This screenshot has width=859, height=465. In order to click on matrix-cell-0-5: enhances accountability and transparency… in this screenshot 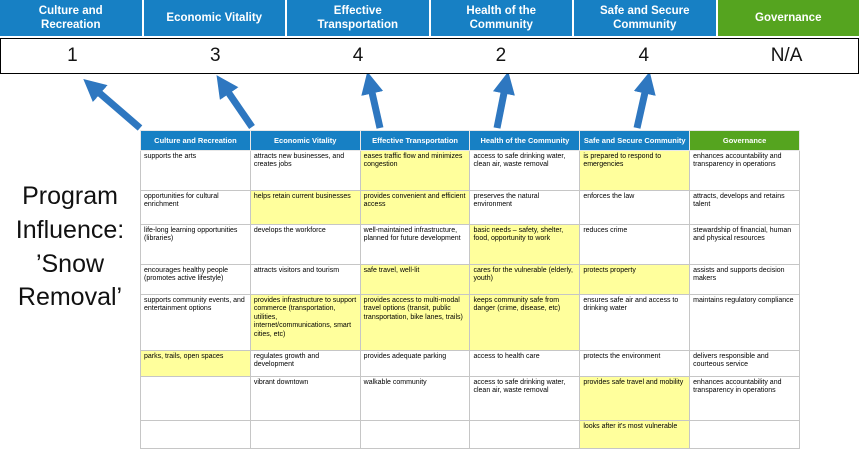, I will do `click(744, 170)`.